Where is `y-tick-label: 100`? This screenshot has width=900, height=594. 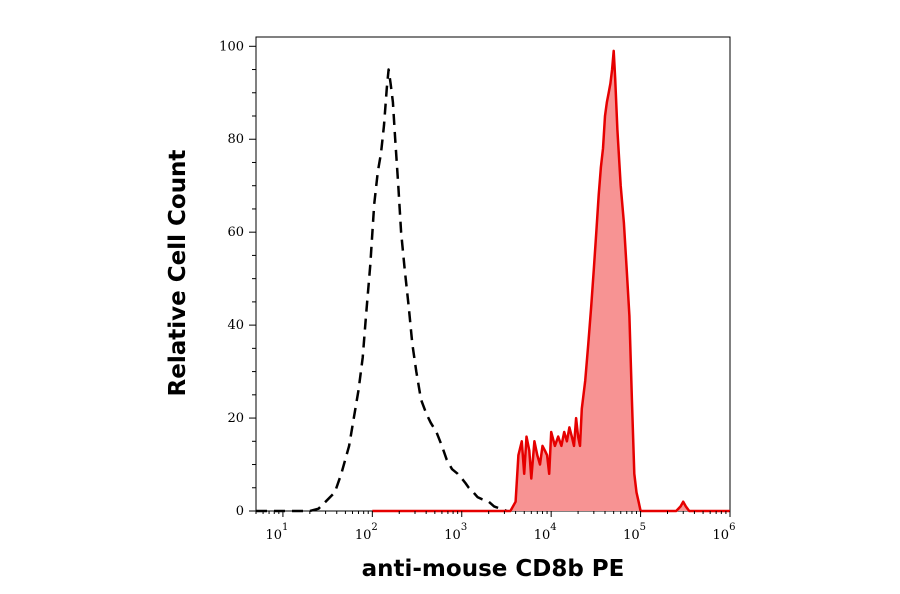 y-tick-label: 100 is located at coordinates (231, 46).